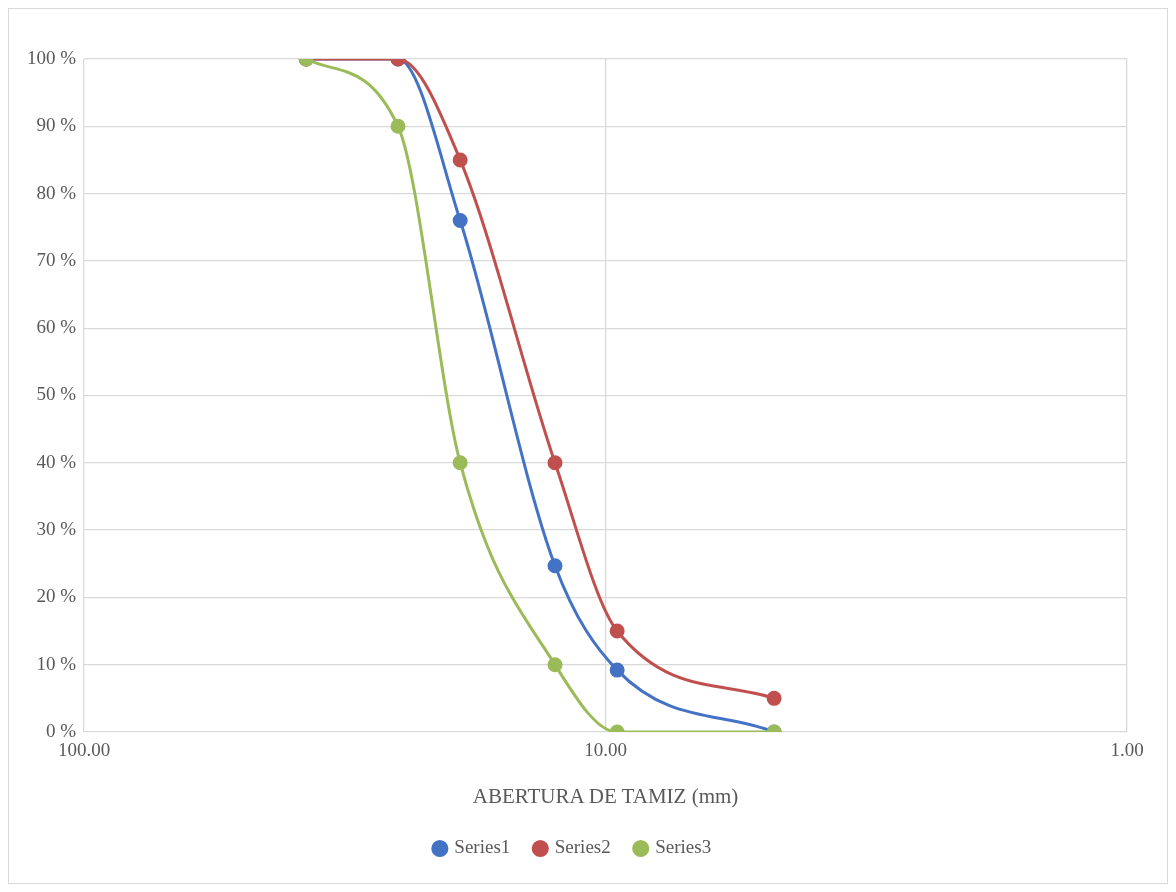 The image size is (1176, 892). Describe the element at coordinates (56, 663) in the screenshot. I see `y-tick-label: 10 %` at that location.